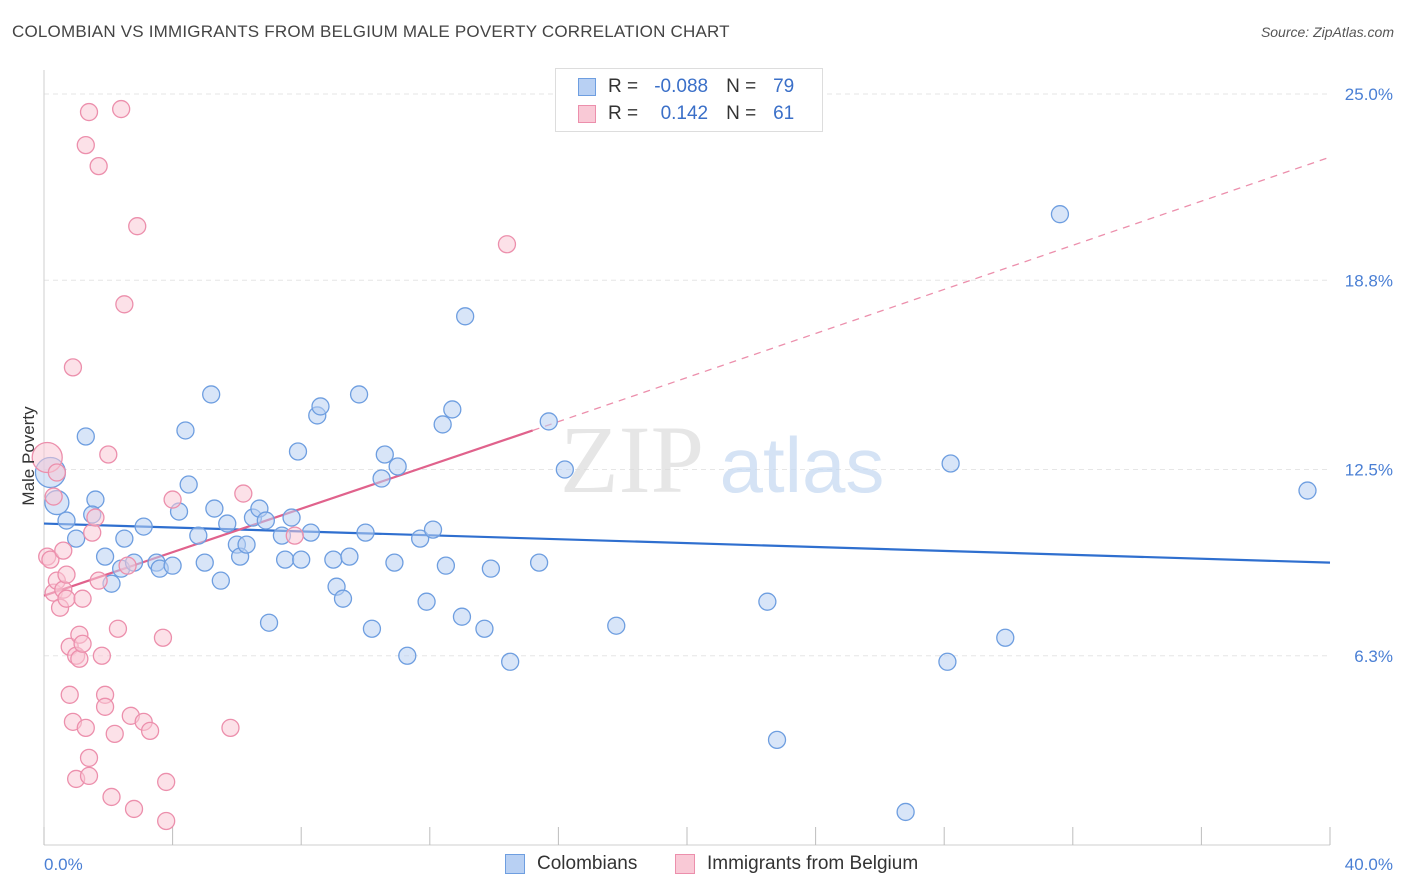 The image size is (1406, 892). Describe the element at coordinates (741, 86) in the screenshot. I see `legend-n-label: N =` at that location.